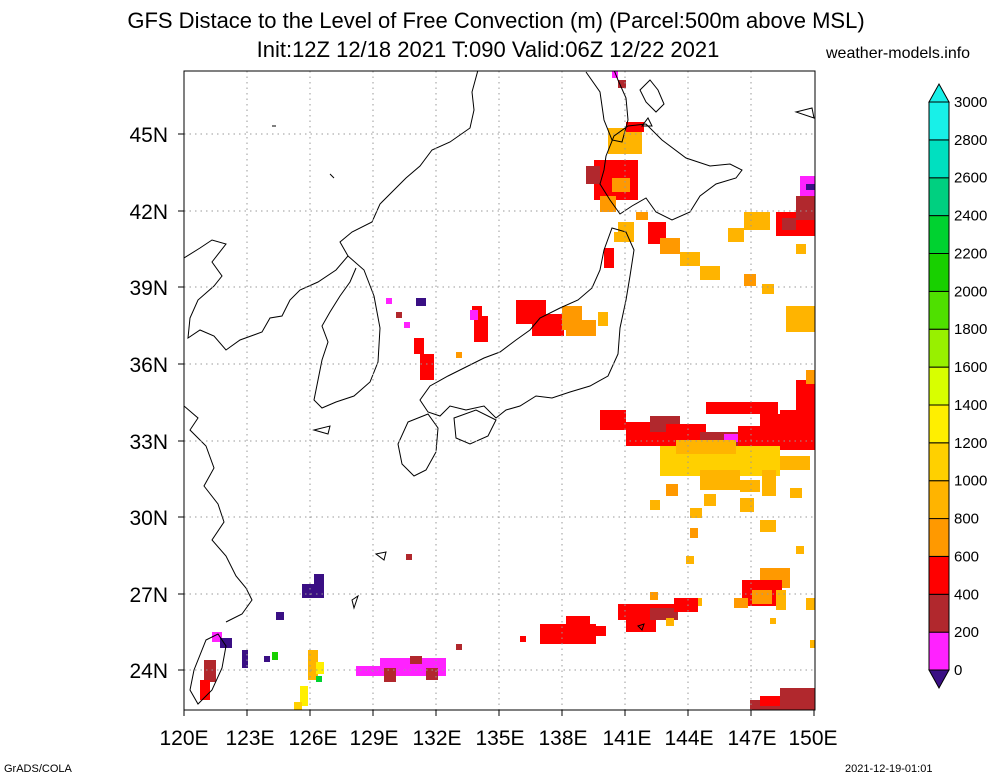  I want to click on footer-credit: GrADS/COLA, so click(38, 769).